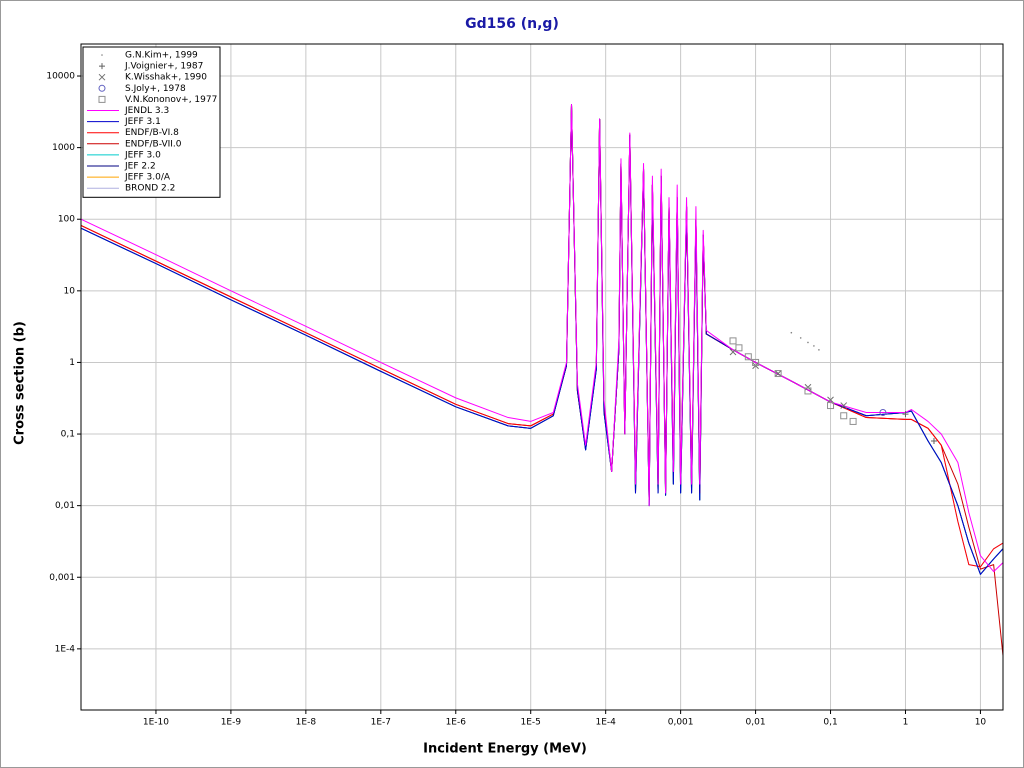 Image resolution: width=1024 pixels, height=768 pixels. What do you see at coordinates (231, 723) in the screenshot?
I see `x-tick-label: 1E-9` at bounding box center [231, 723].